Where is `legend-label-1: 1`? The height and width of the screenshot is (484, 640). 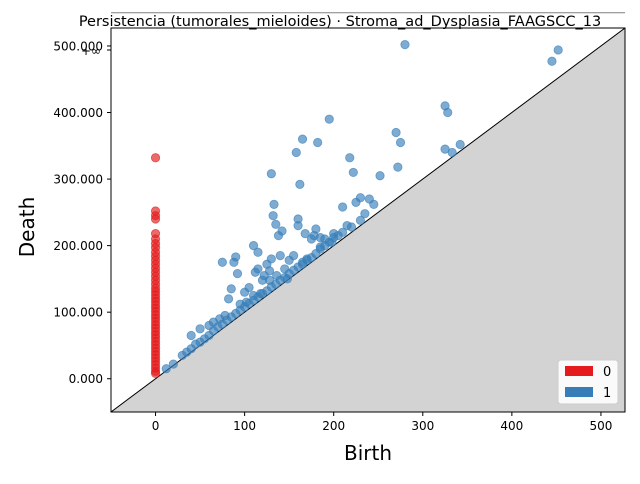 legend-label-1: 1 is located at coordinates (607, 393).